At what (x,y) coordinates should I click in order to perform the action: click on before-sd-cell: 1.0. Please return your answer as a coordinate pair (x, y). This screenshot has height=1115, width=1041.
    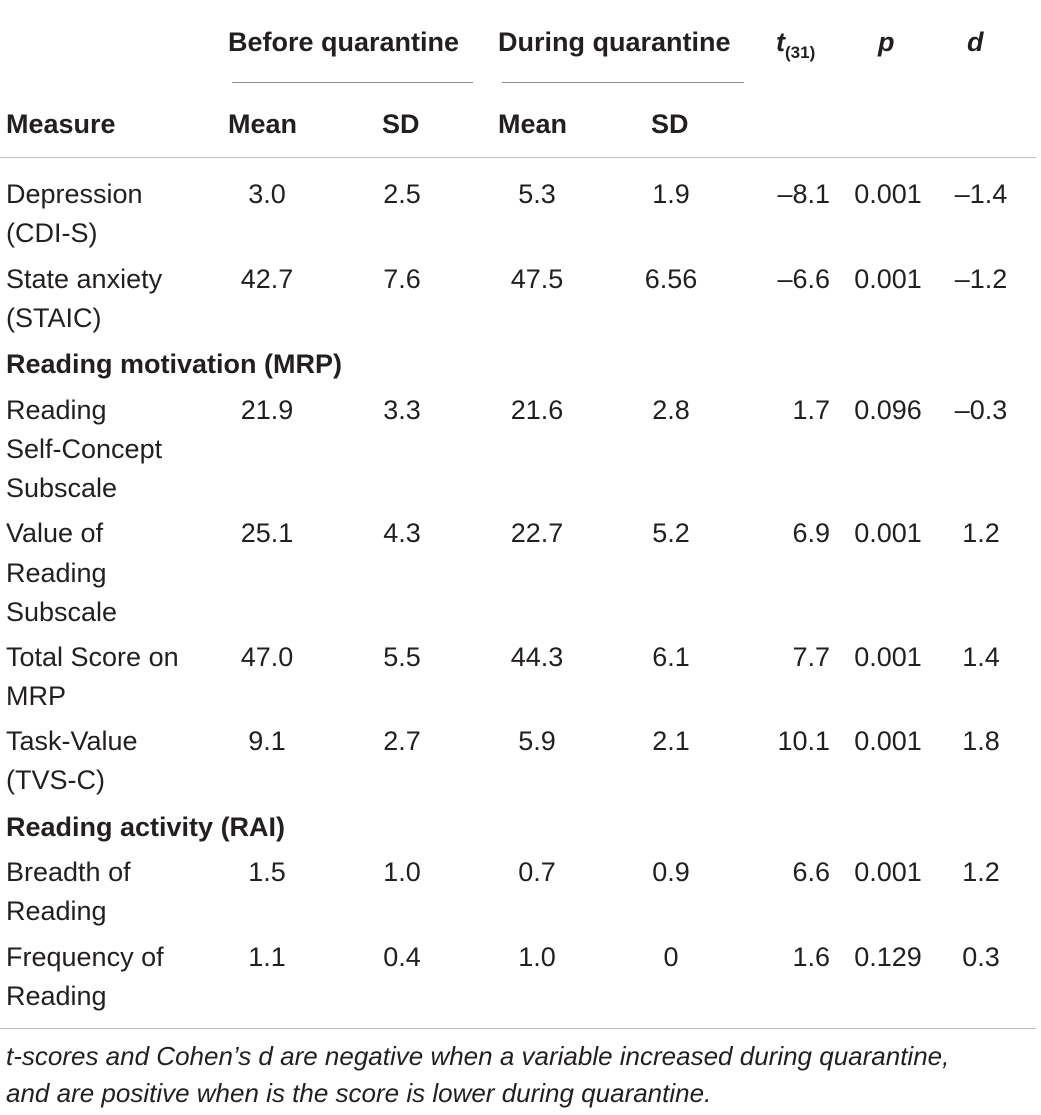
    Looking at the image, I should click on (402, 872).